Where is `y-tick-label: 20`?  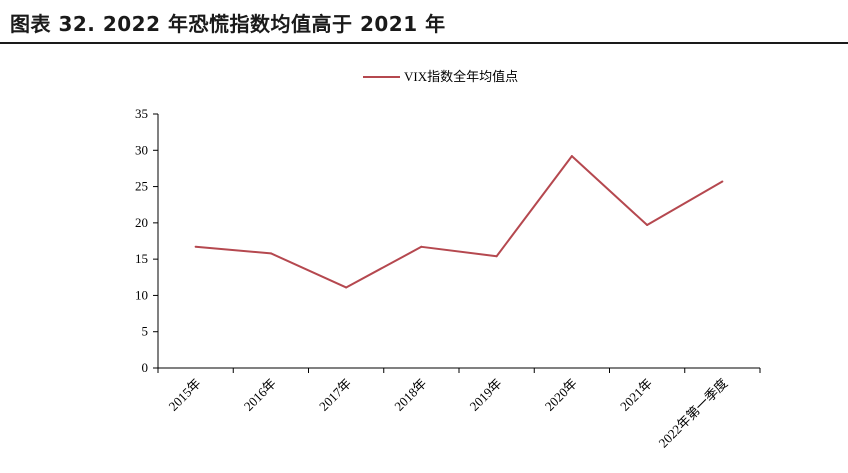
y-tick-label: 20 is located at coordinates (141, 222).